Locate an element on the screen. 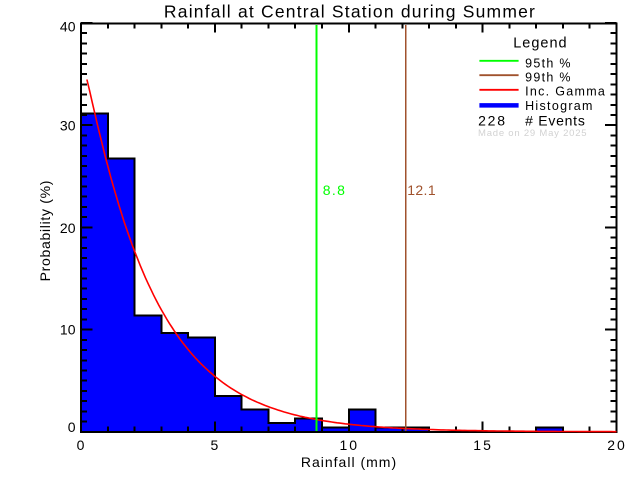 This screenshot has width=640, height=485. svg-text: Legend is located at coordinates (540, 43).